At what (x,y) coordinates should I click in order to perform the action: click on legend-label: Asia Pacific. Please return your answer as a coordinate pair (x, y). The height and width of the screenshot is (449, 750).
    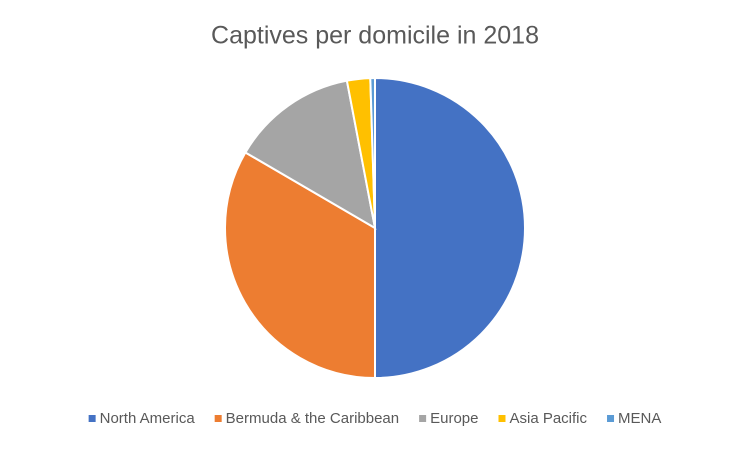
    Looking at the image, I should click on (548, 418).